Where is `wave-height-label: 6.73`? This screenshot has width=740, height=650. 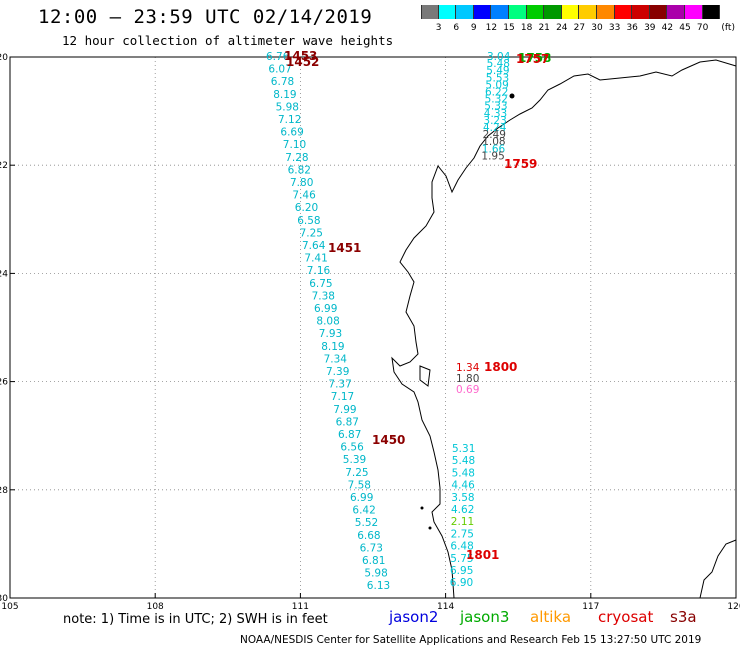
wave-height-label: 6.73 is located at coordinates (371, 548).